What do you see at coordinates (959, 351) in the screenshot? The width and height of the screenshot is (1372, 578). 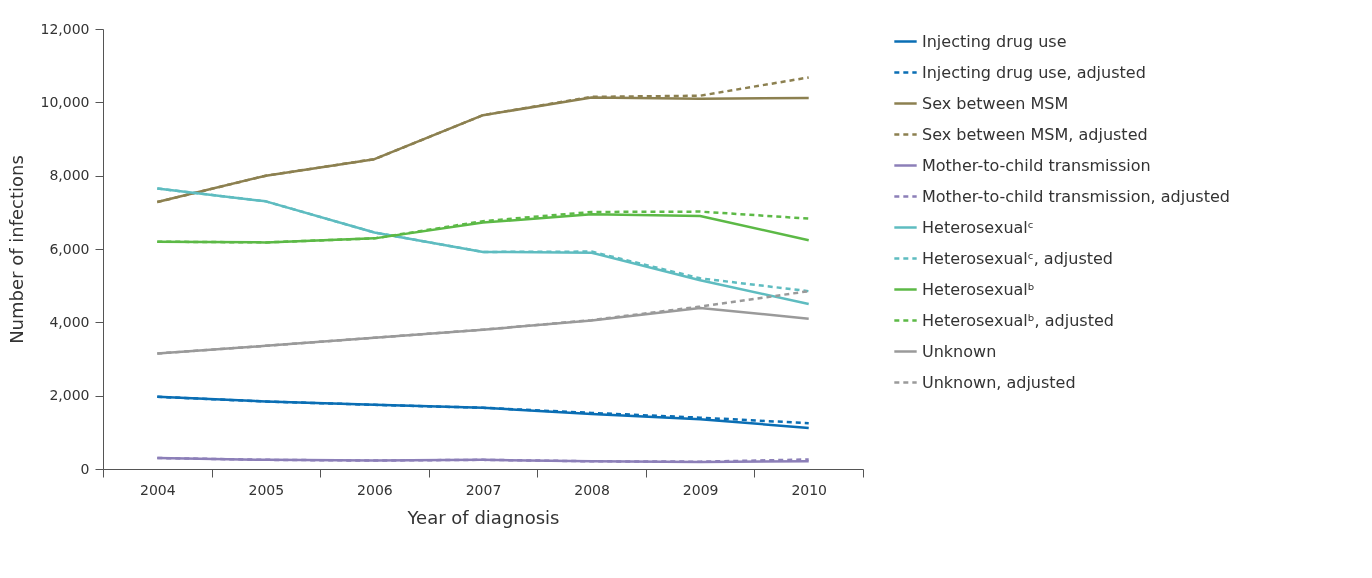 I see `legend-label: Unknown` at bounding box center [959, 351].